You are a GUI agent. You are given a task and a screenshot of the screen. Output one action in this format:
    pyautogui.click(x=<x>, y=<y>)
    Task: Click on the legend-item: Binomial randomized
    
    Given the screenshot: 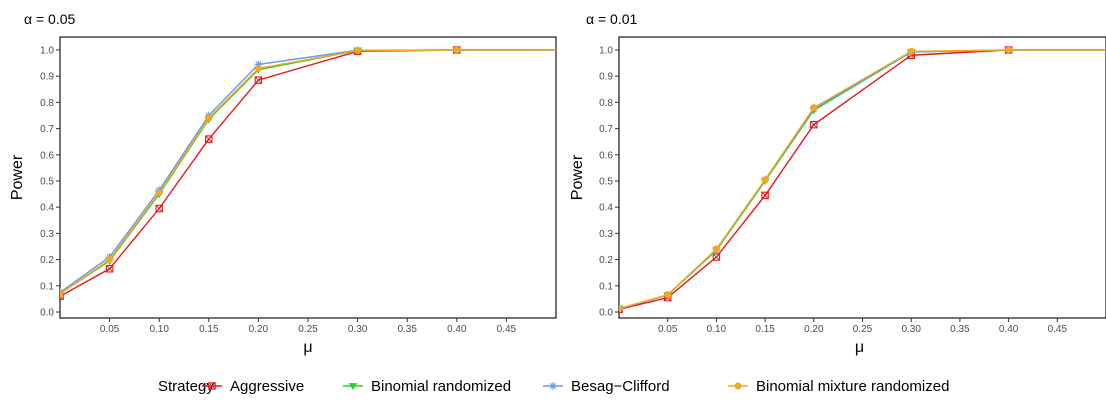 What is the action you would take?
    pyautogui.click(x=427, y=386)
    